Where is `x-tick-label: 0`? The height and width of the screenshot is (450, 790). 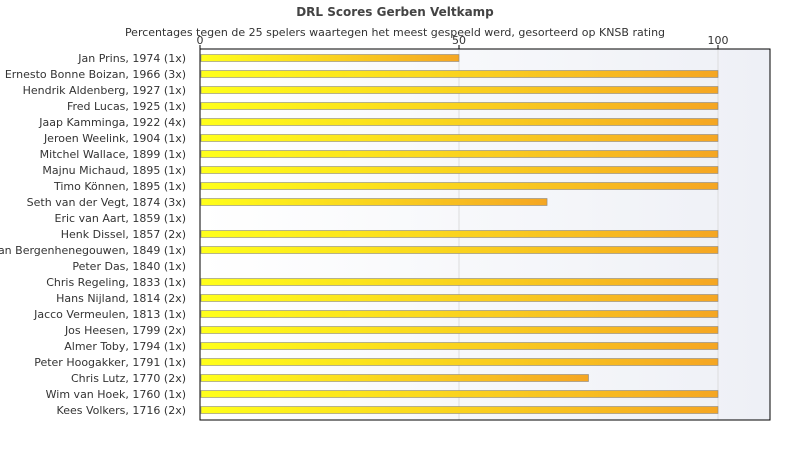 x-tick-label: 0 is located at coordinates (200, 40).